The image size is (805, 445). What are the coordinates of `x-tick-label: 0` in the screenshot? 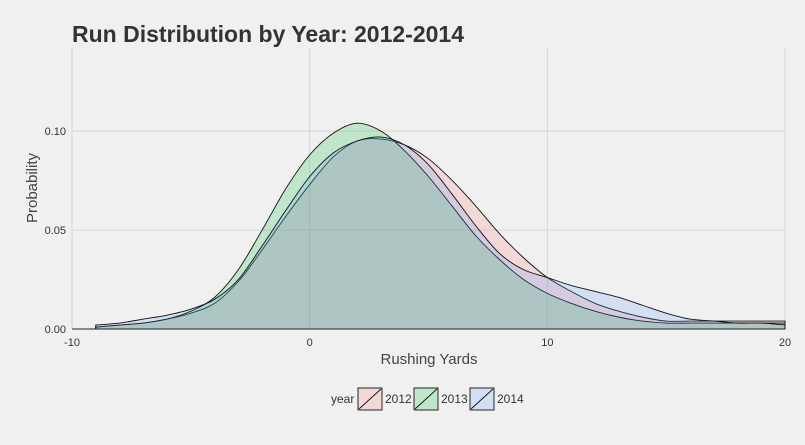 It's located at (310, 343).